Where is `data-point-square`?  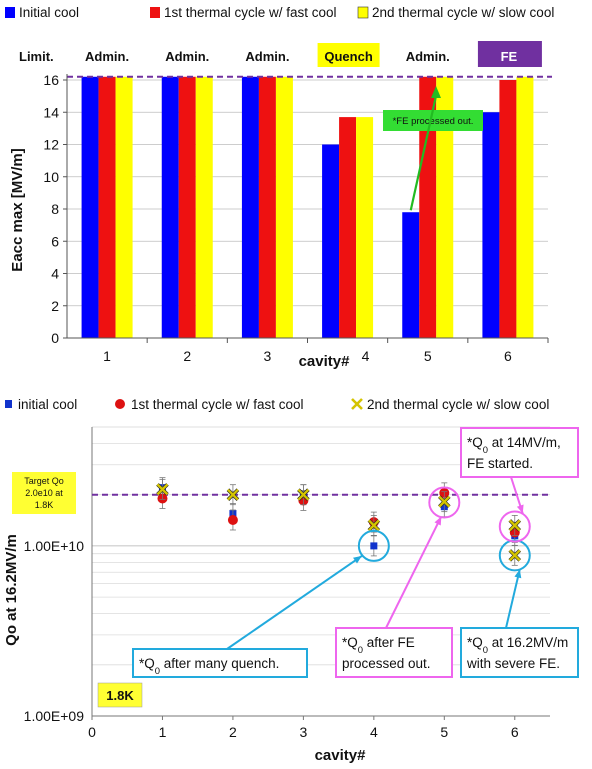 data-point-square is located at coordinates (374, 546).